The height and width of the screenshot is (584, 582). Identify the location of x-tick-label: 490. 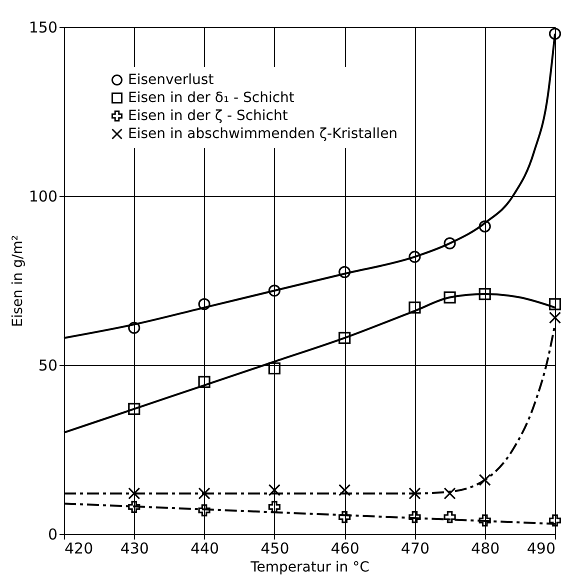
(541, 549).